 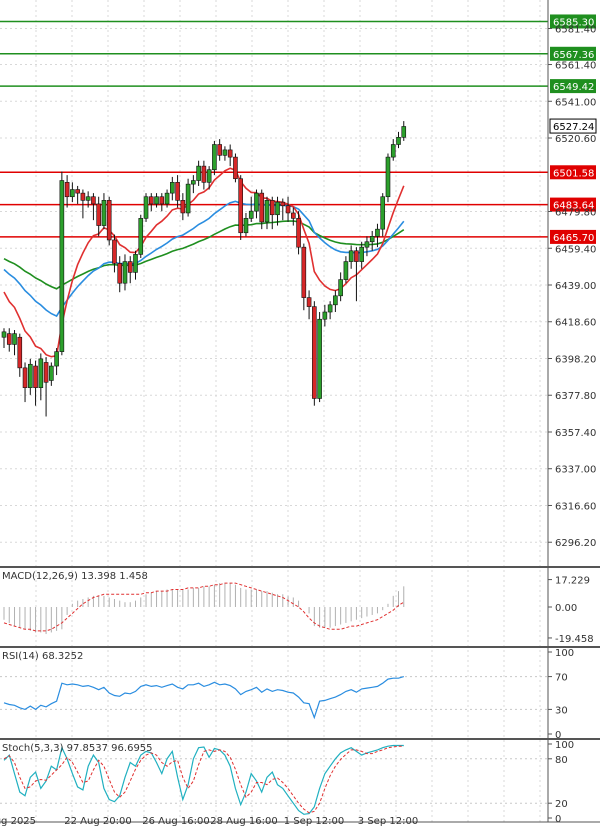 I want to click on macd-signal-line, so click(x=204, y=607).